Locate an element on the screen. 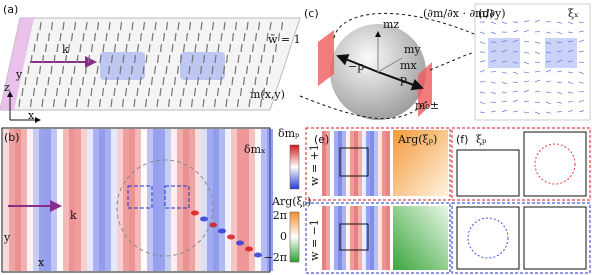  colorbar is located at coordinates (294, 167).